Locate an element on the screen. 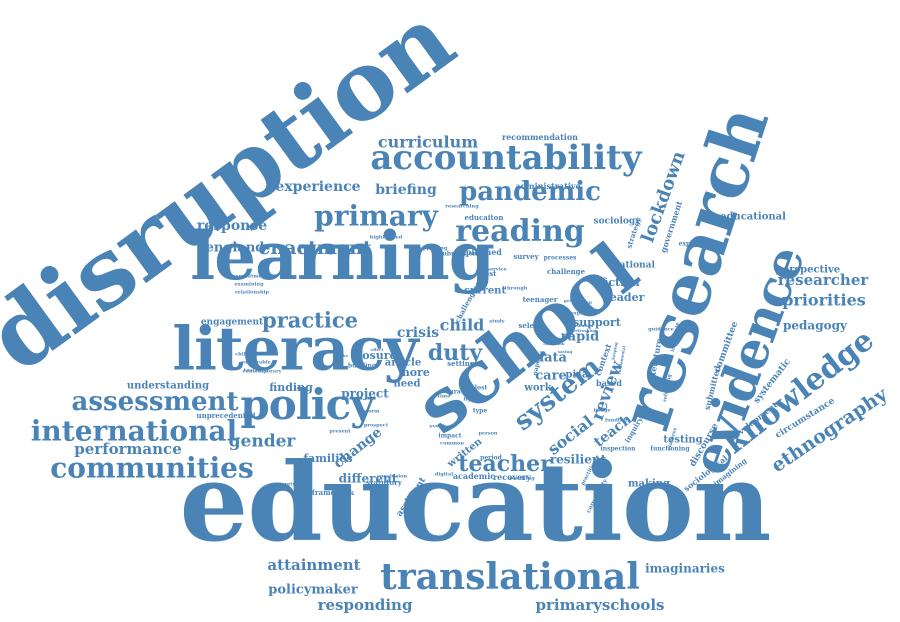 The width and height of the screenshot is (900, 622). cloud-word-refreshing: refreshing is located at coordinates (585, 330).